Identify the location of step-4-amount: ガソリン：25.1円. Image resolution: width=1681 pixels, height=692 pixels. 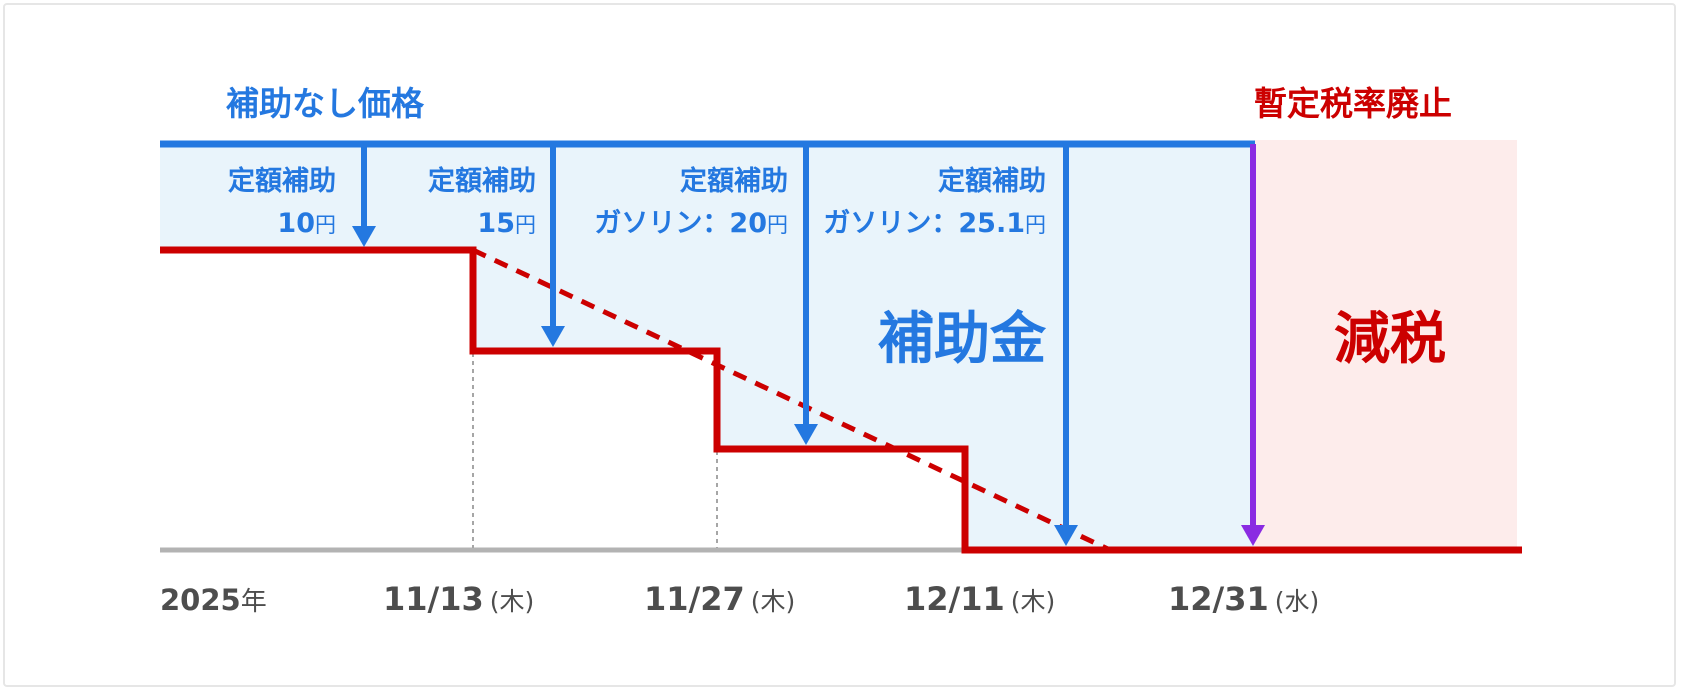
(934, 223).